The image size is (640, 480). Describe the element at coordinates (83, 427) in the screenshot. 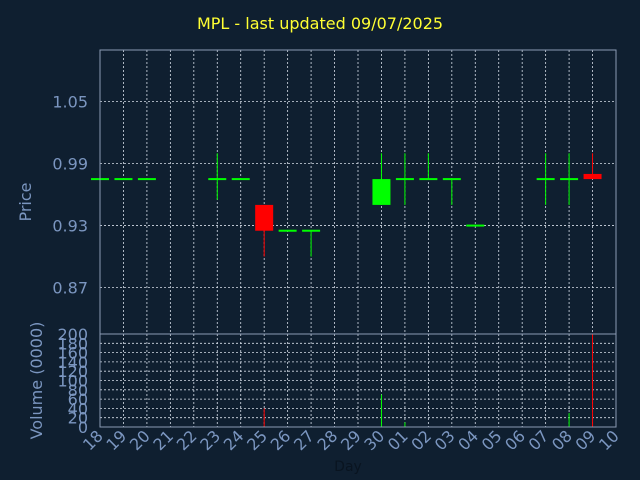

I see `volume-tick-label: 0` at that location.